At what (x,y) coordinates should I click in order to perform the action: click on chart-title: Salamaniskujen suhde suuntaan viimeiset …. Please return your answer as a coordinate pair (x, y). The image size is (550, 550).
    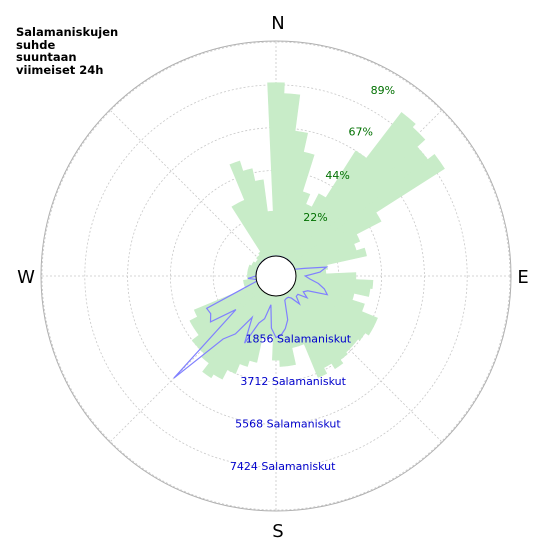
    Looking at the image, I should click on (67, 51).